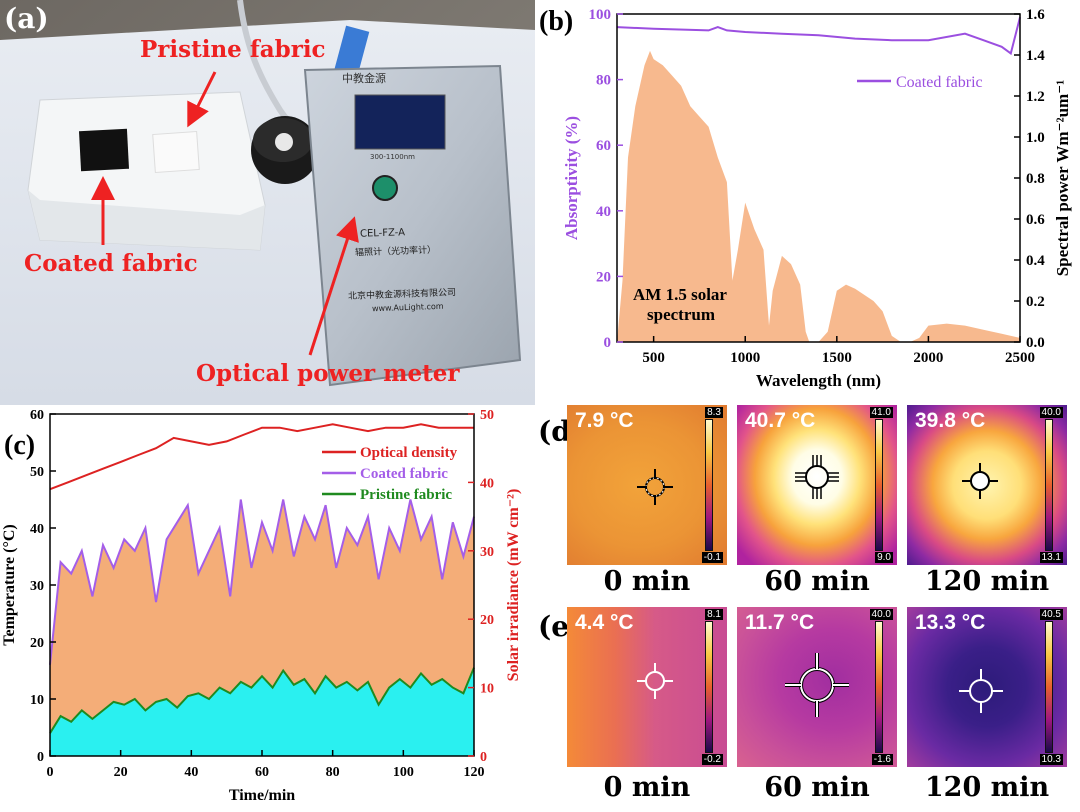 This screenshot has width=1080, height=812. I want to click on y-tick-label: 100, so click(600, 15).